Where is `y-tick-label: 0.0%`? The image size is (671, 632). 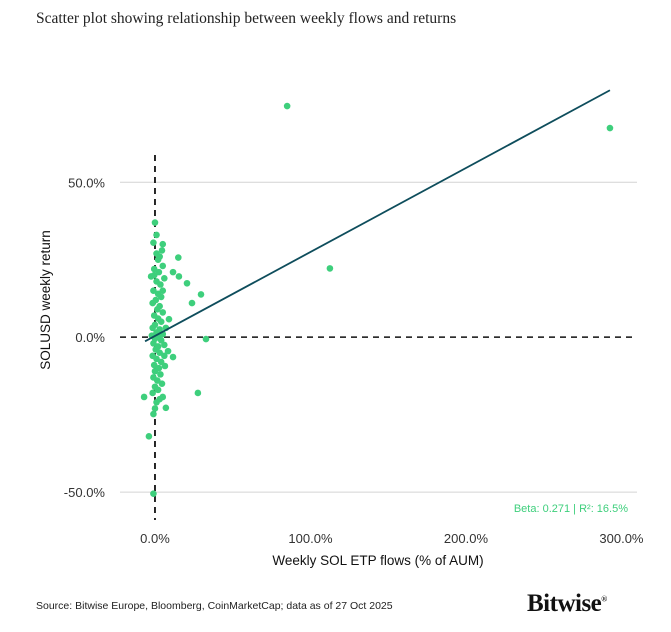 y-tick-label: 0.0% is located at coordinates (90, 337).